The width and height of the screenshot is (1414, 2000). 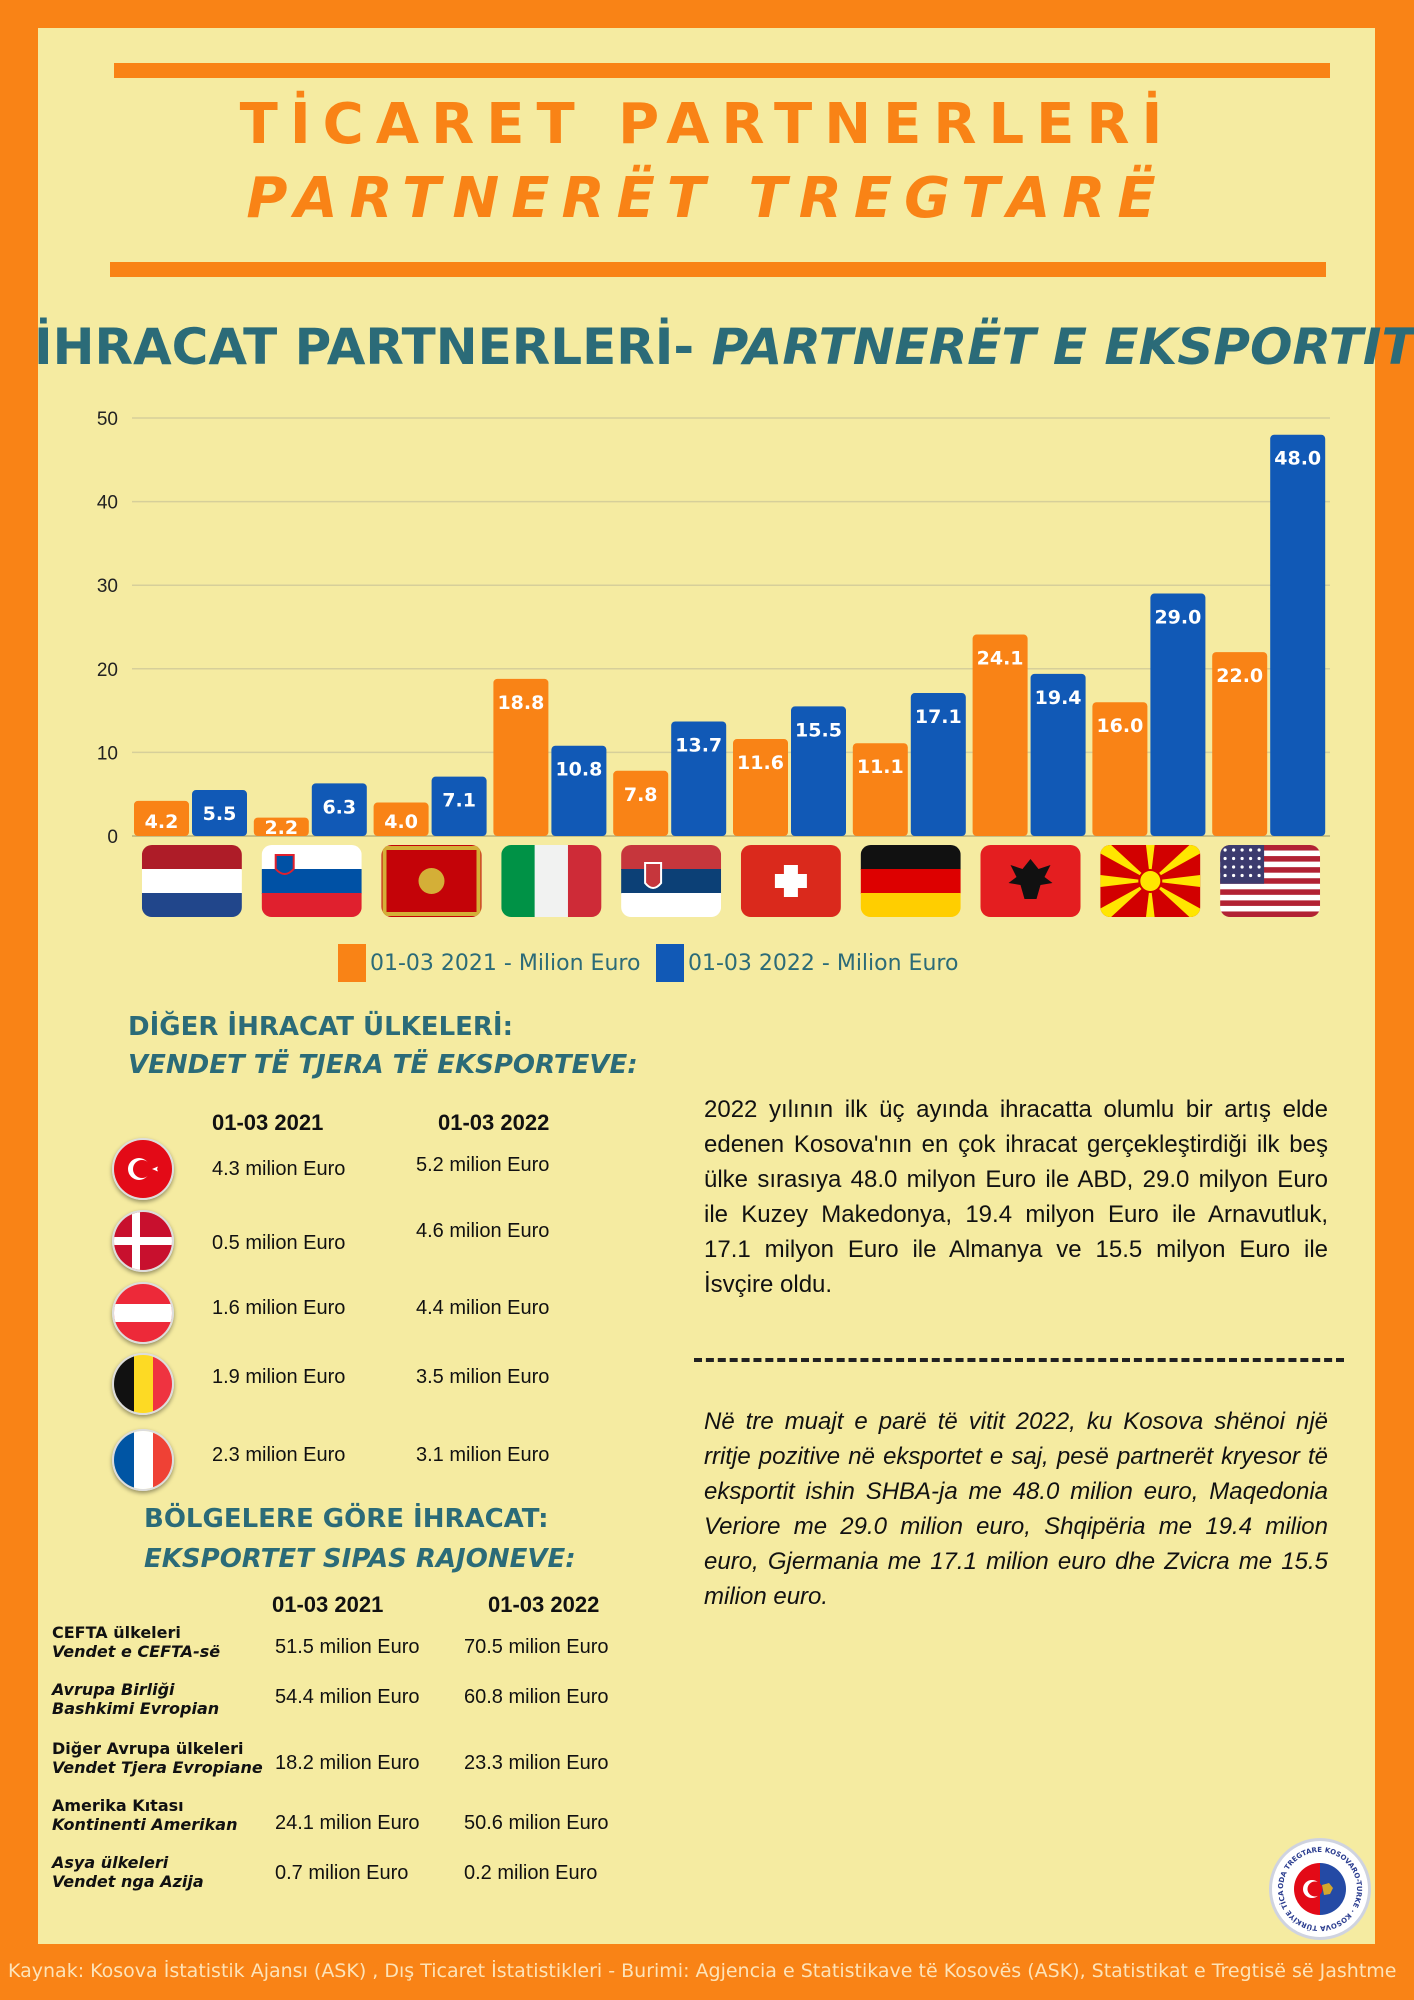 What do you see at coordinates (531, 1873) in the screenshot?
I see `region-5-2022: 0.2 milion Euro` at bounding box center [531, 1873].